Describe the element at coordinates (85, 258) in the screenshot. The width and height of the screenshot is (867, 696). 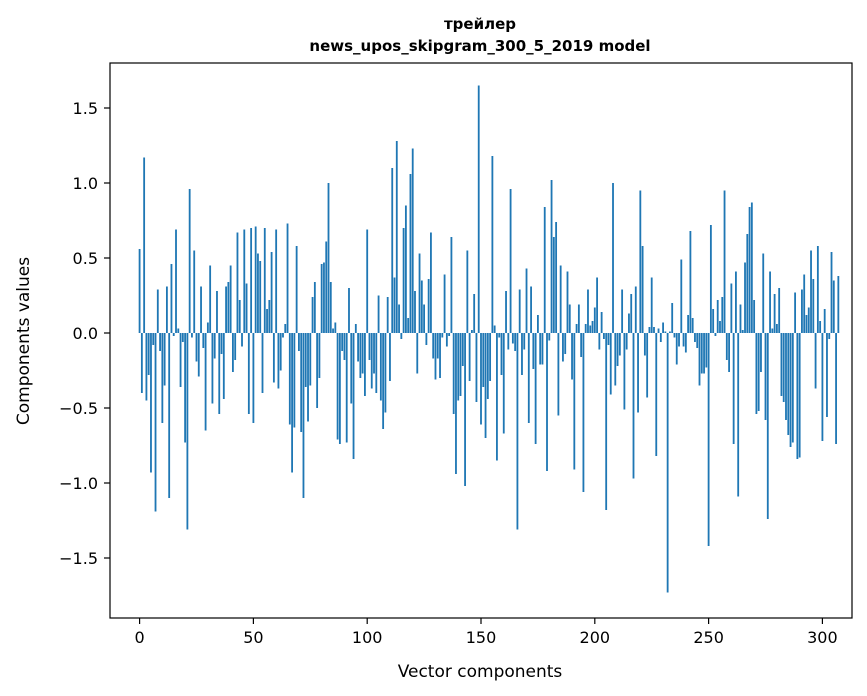
I see `y-tick-label: 0.5` at that location.